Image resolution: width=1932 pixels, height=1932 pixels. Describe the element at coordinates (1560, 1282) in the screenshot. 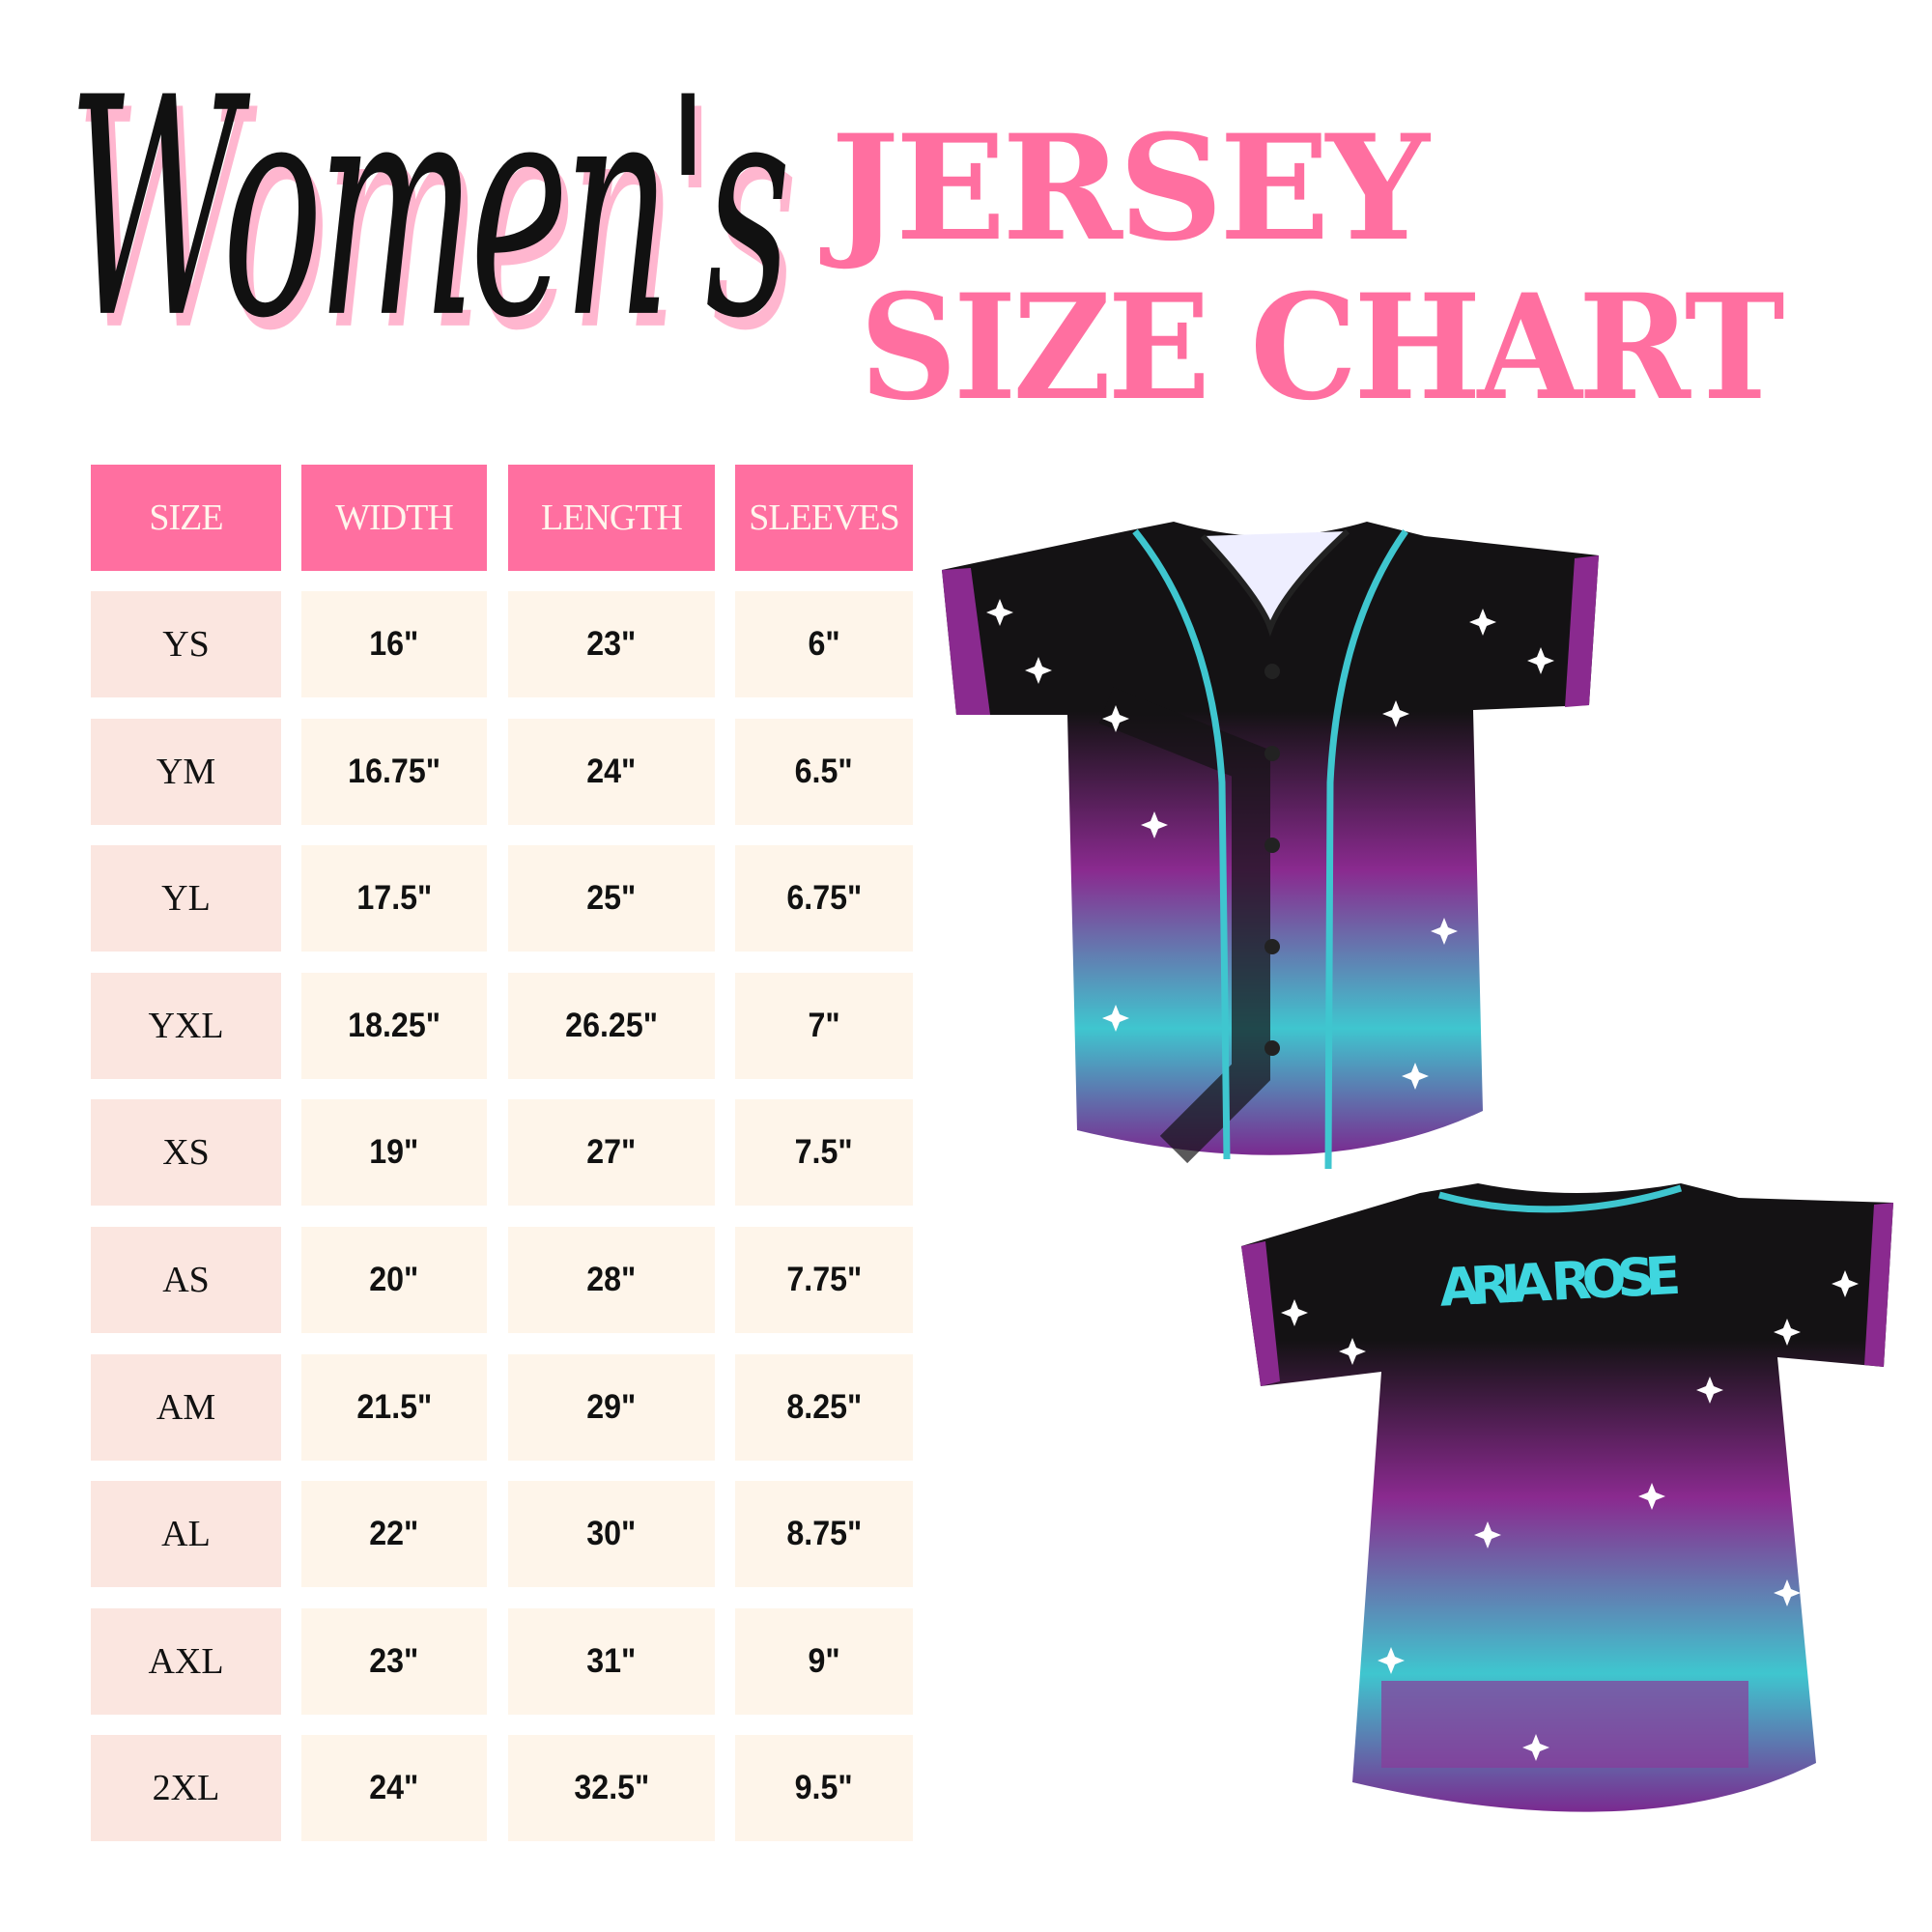

I see `jersey-name-print: ARIA ROSE` at that location.